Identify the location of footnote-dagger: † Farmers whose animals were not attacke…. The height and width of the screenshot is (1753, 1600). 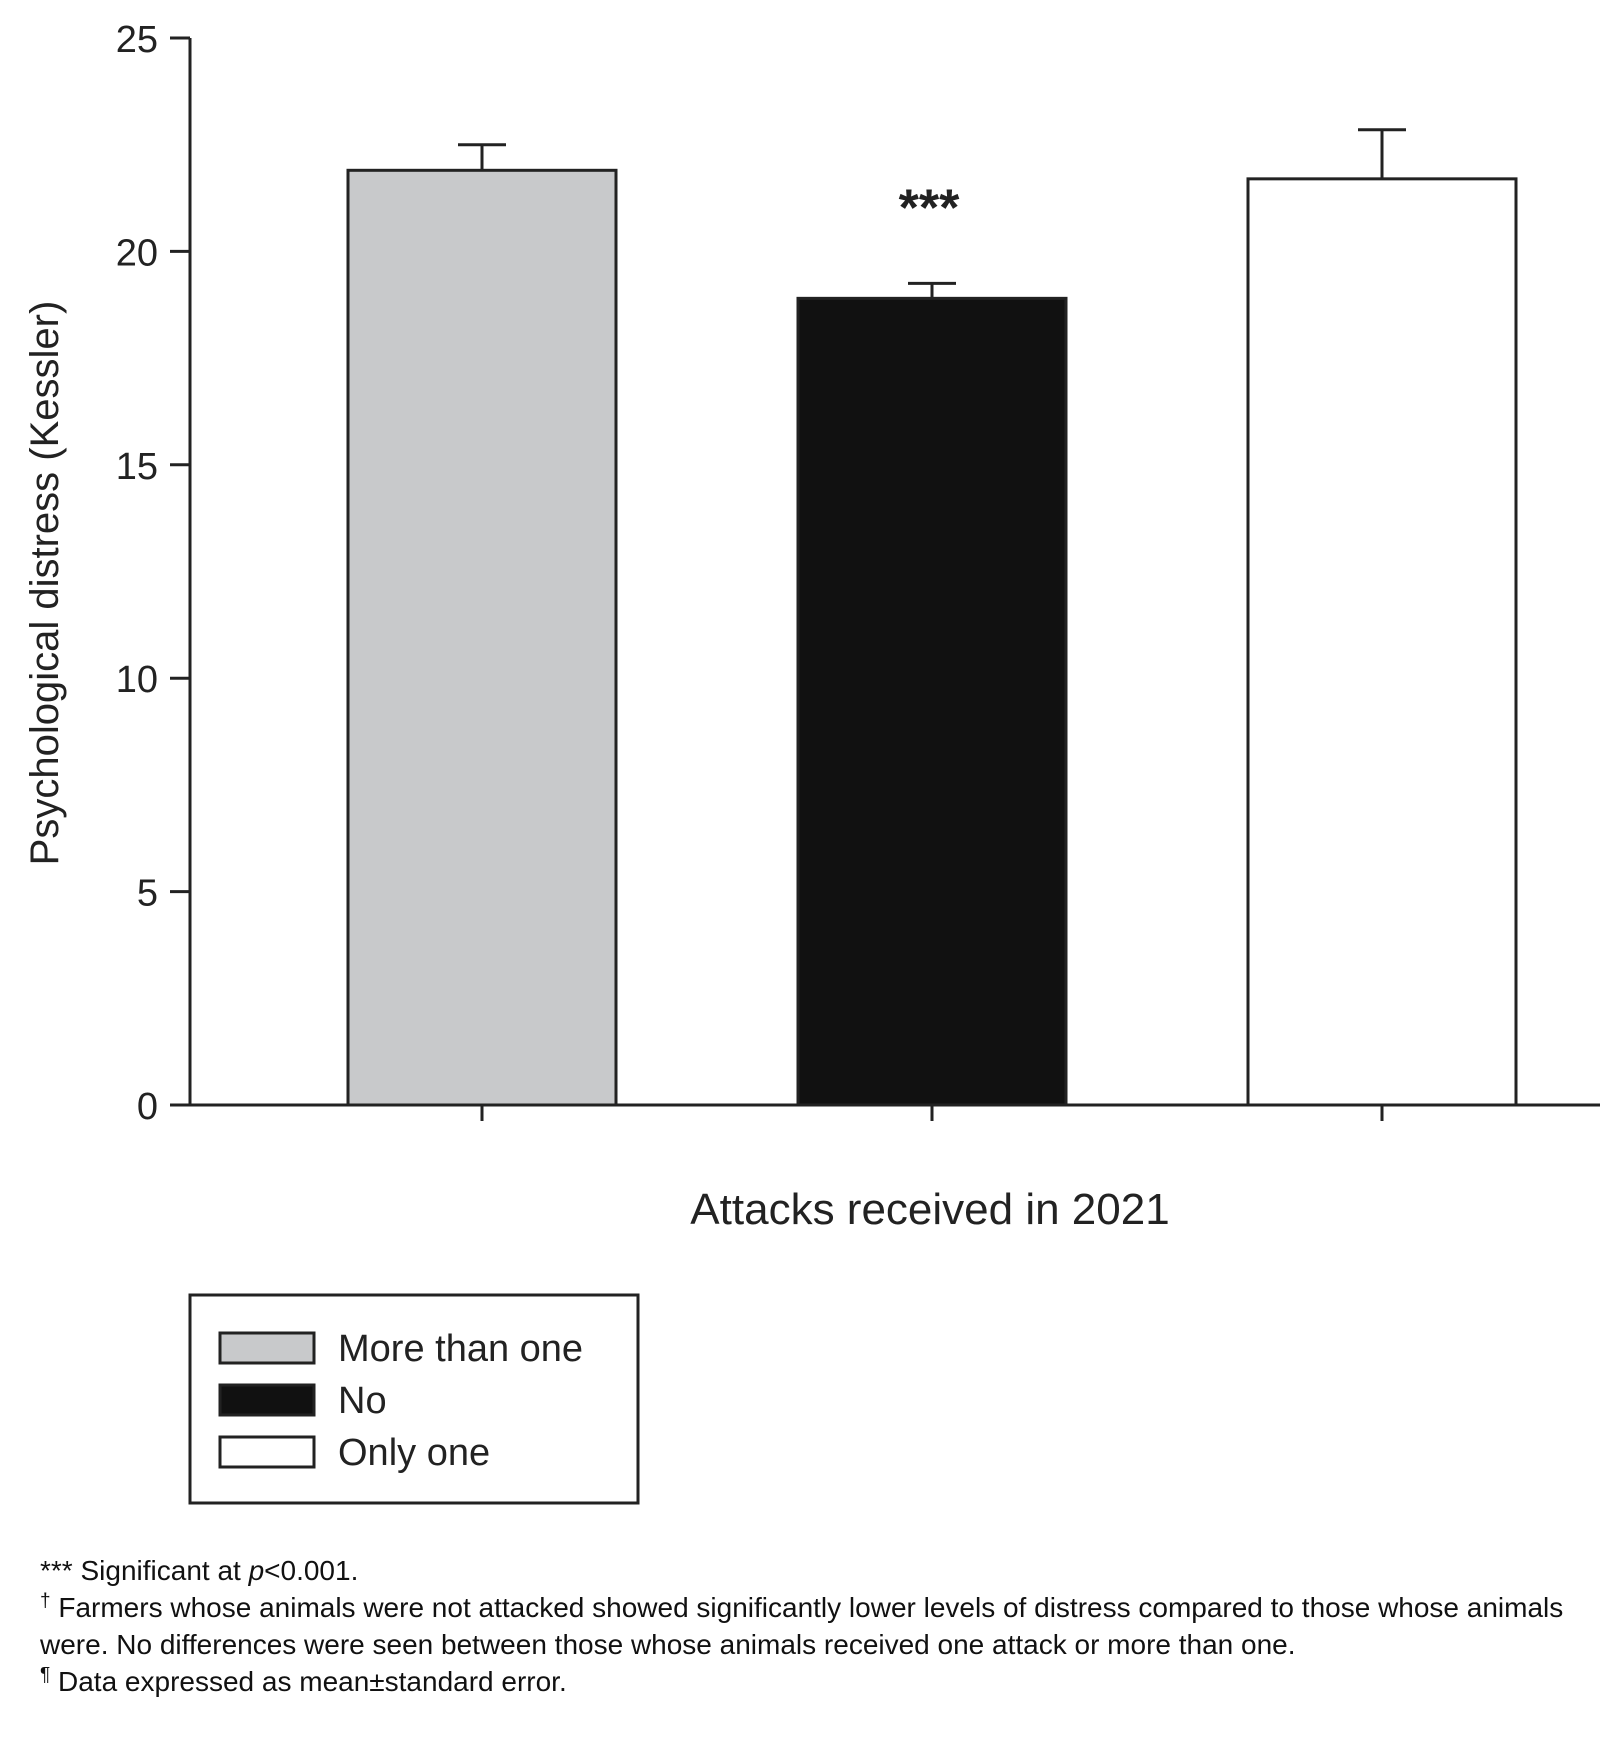
(810, 1626).